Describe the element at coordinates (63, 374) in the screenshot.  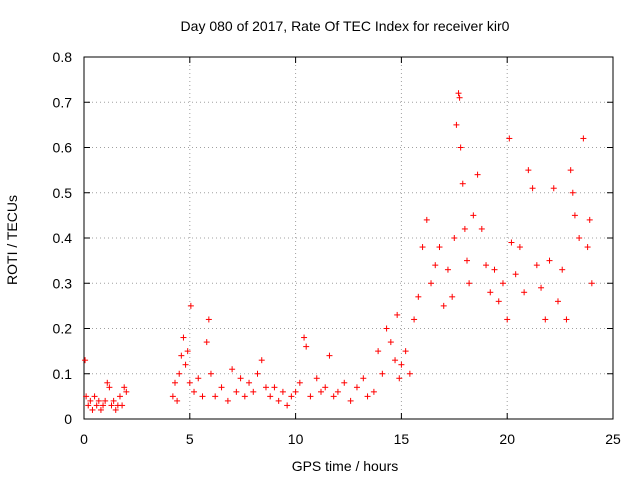
I see `y-tick-label: 0.1` at that location.